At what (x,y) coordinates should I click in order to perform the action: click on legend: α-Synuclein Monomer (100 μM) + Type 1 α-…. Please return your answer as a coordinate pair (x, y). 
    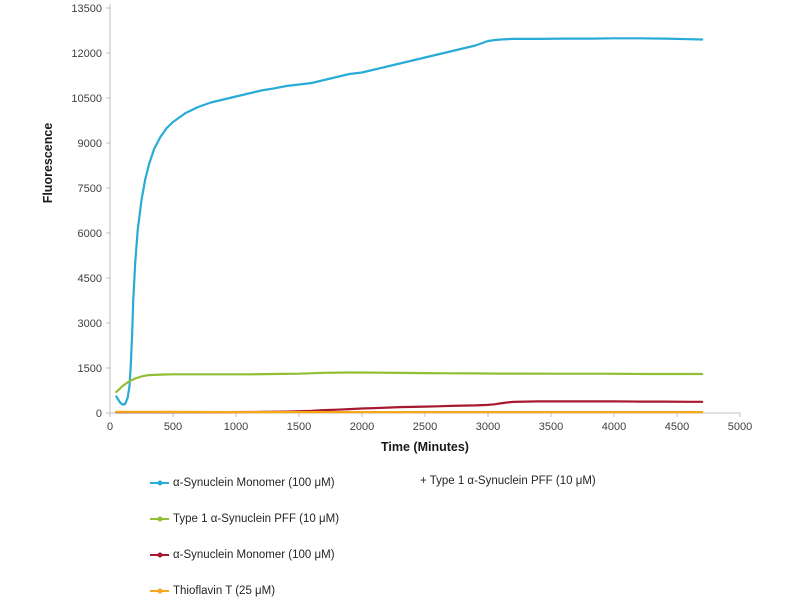
    Looking at the image, I should click on (373, 536).